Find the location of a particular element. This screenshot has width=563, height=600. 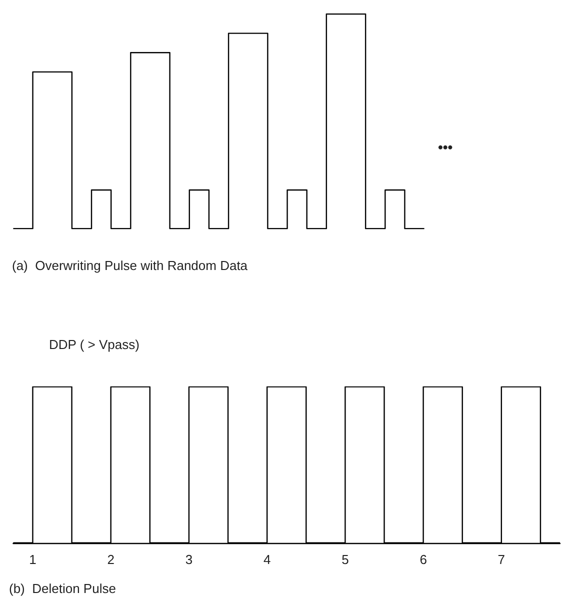

x-tick-label: 3 is located at coordinates (189, 559).